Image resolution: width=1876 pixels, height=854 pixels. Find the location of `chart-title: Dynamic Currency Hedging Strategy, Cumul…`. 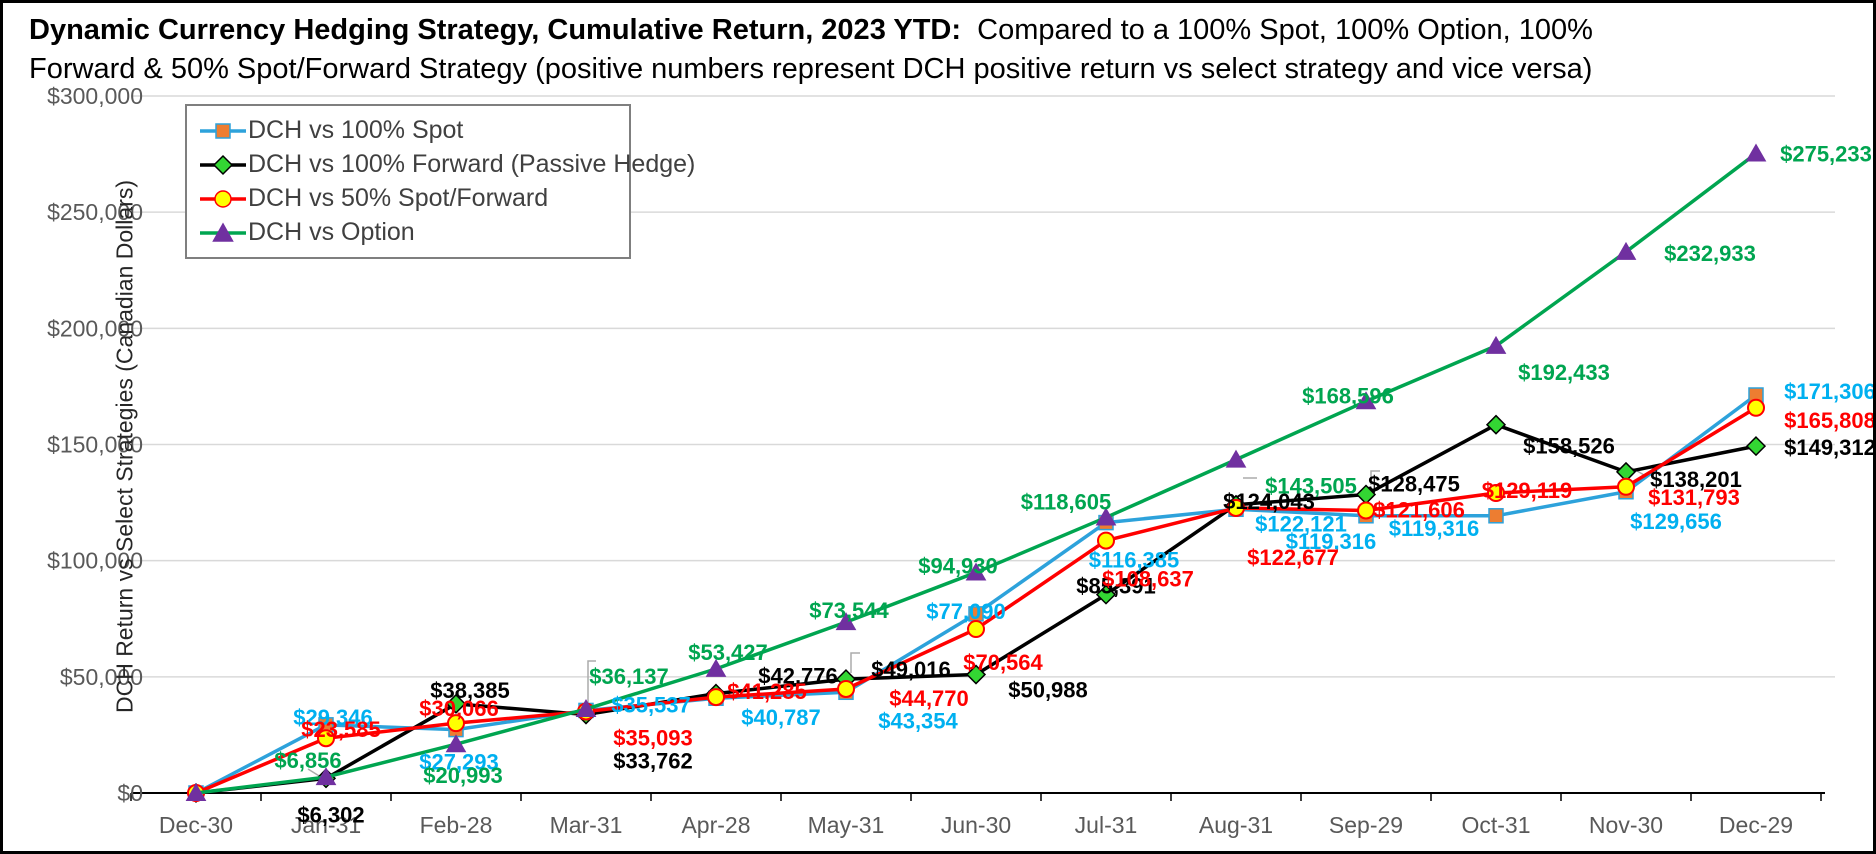

chart-title: Dynamic Currency Hedging Strategy, Cumul… is located at coordinates (819, 50).